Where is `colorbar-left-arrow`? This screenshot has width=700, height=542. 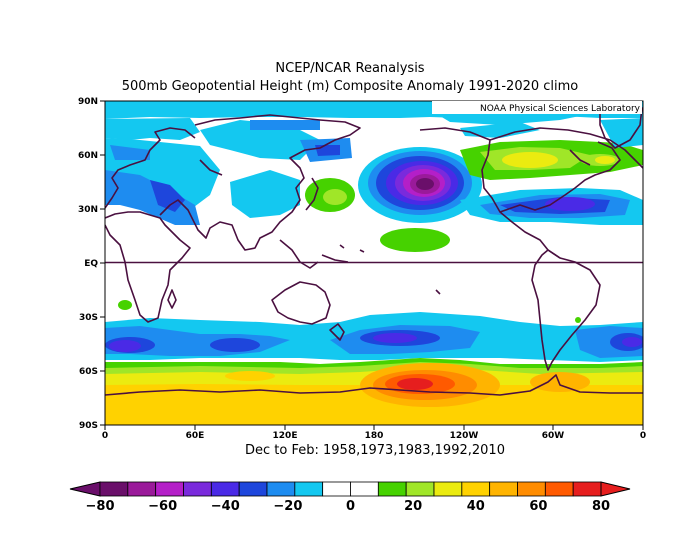
colorbar-left-arrow is located at coordinates (85, 489).